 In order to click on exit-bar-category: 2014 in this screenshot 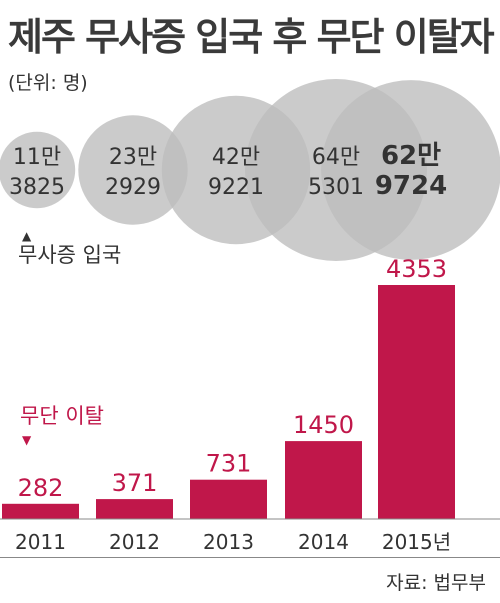, I will do `click(323, 542)`.